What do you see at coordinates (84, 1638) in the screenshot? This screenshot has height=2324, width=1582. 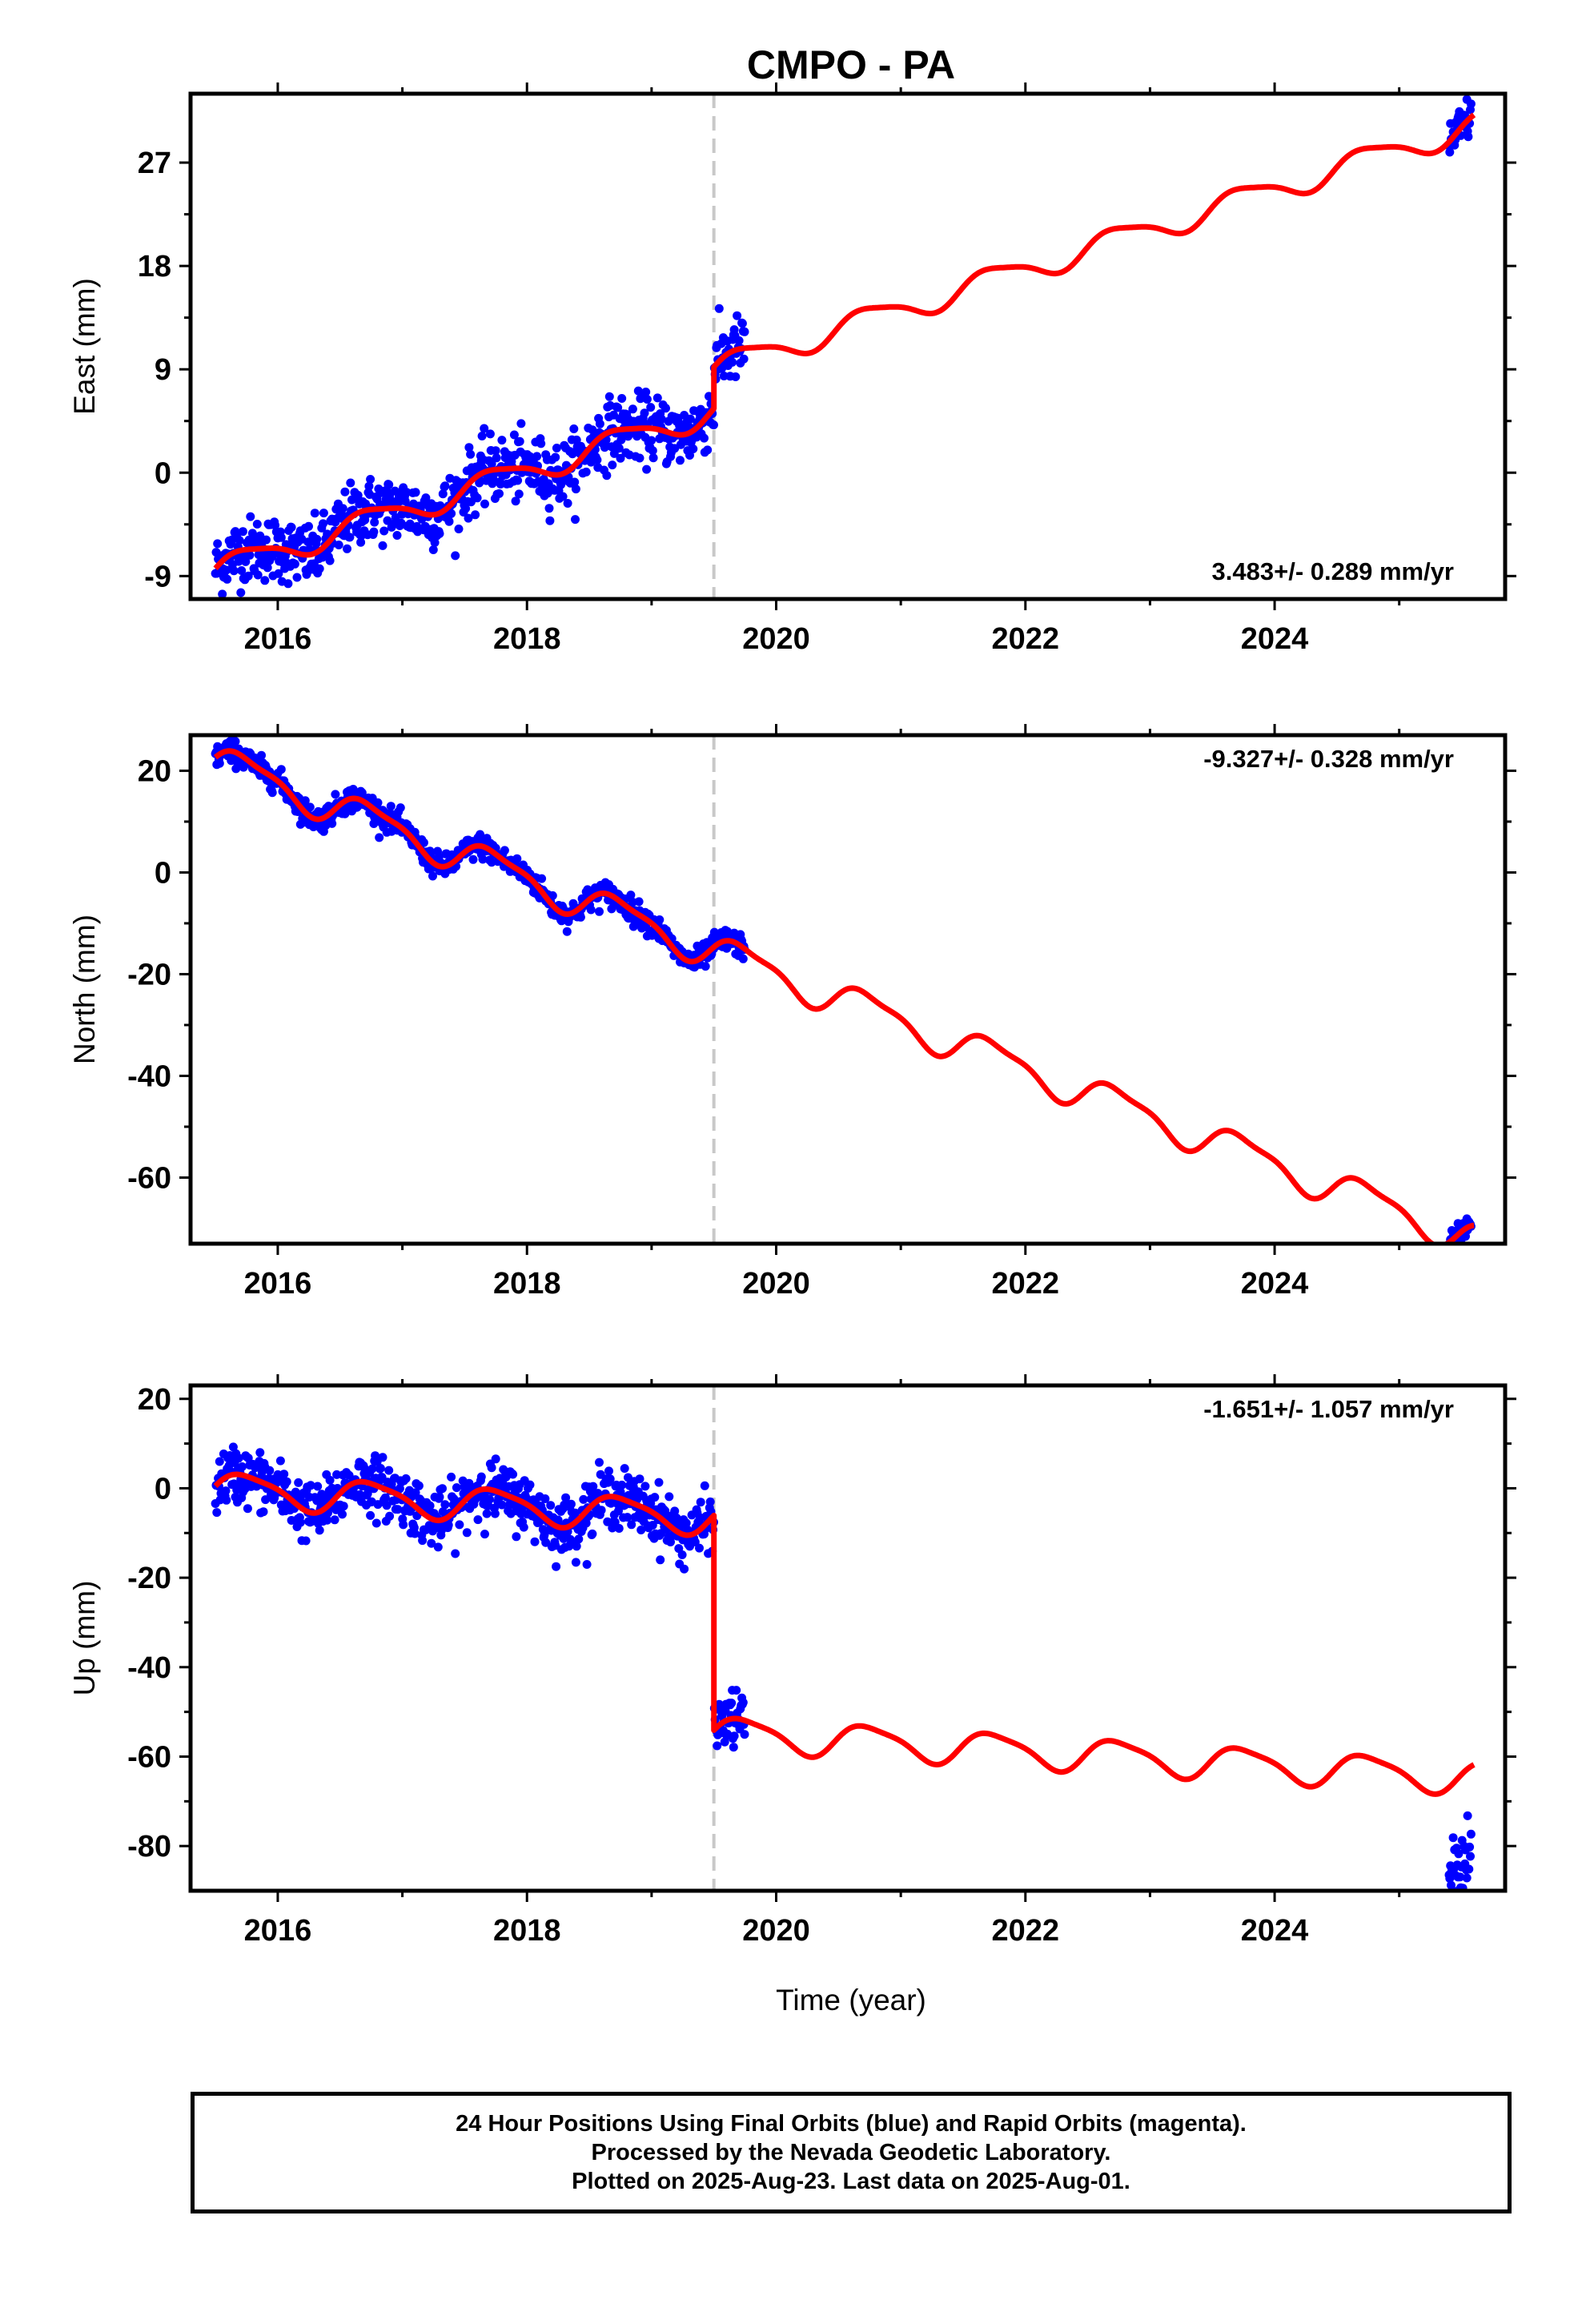 I see `y-axis-label: Up (mm)` at bounding box center [84, 1638].